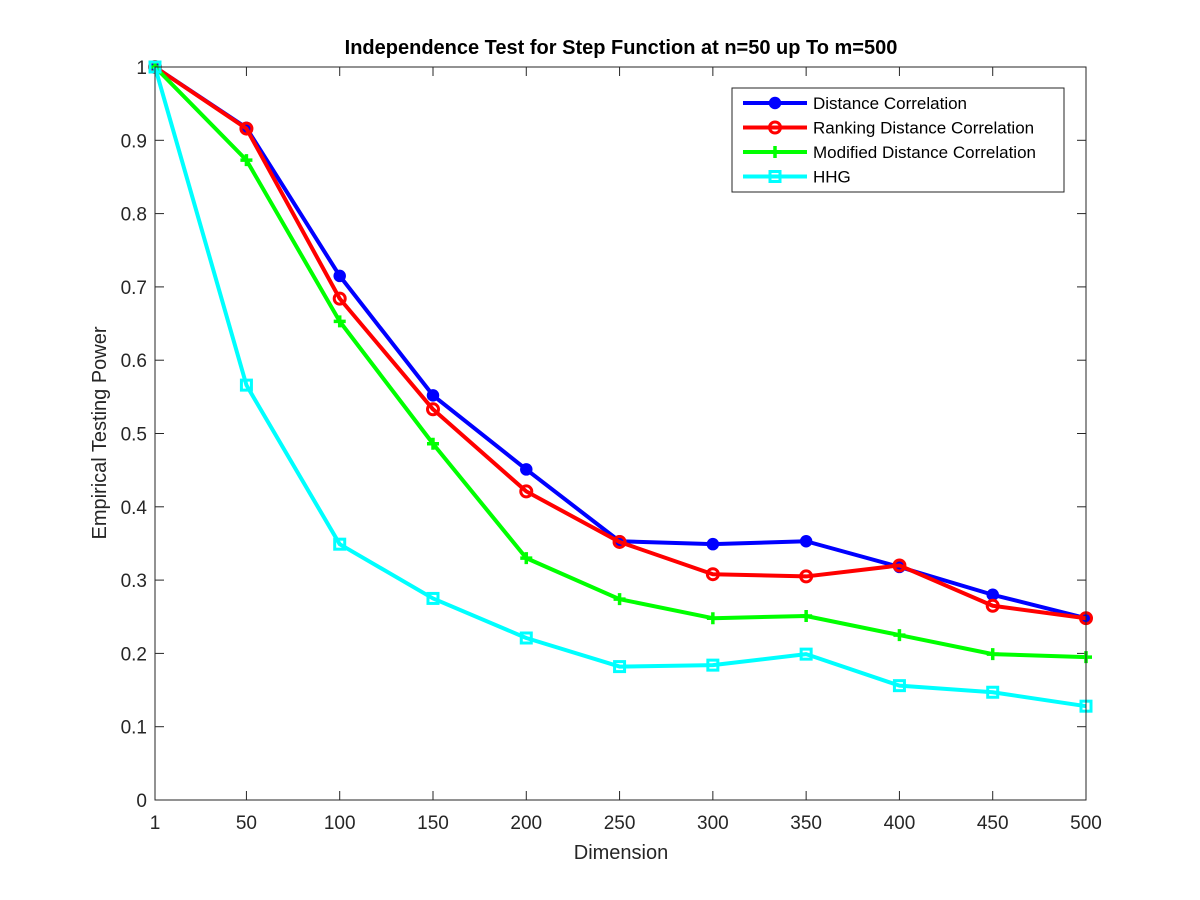 Image resolution: width=1200 pixels, height=900 pixels. I want to click on y-tick-label: 0.3, so click(134, 581).